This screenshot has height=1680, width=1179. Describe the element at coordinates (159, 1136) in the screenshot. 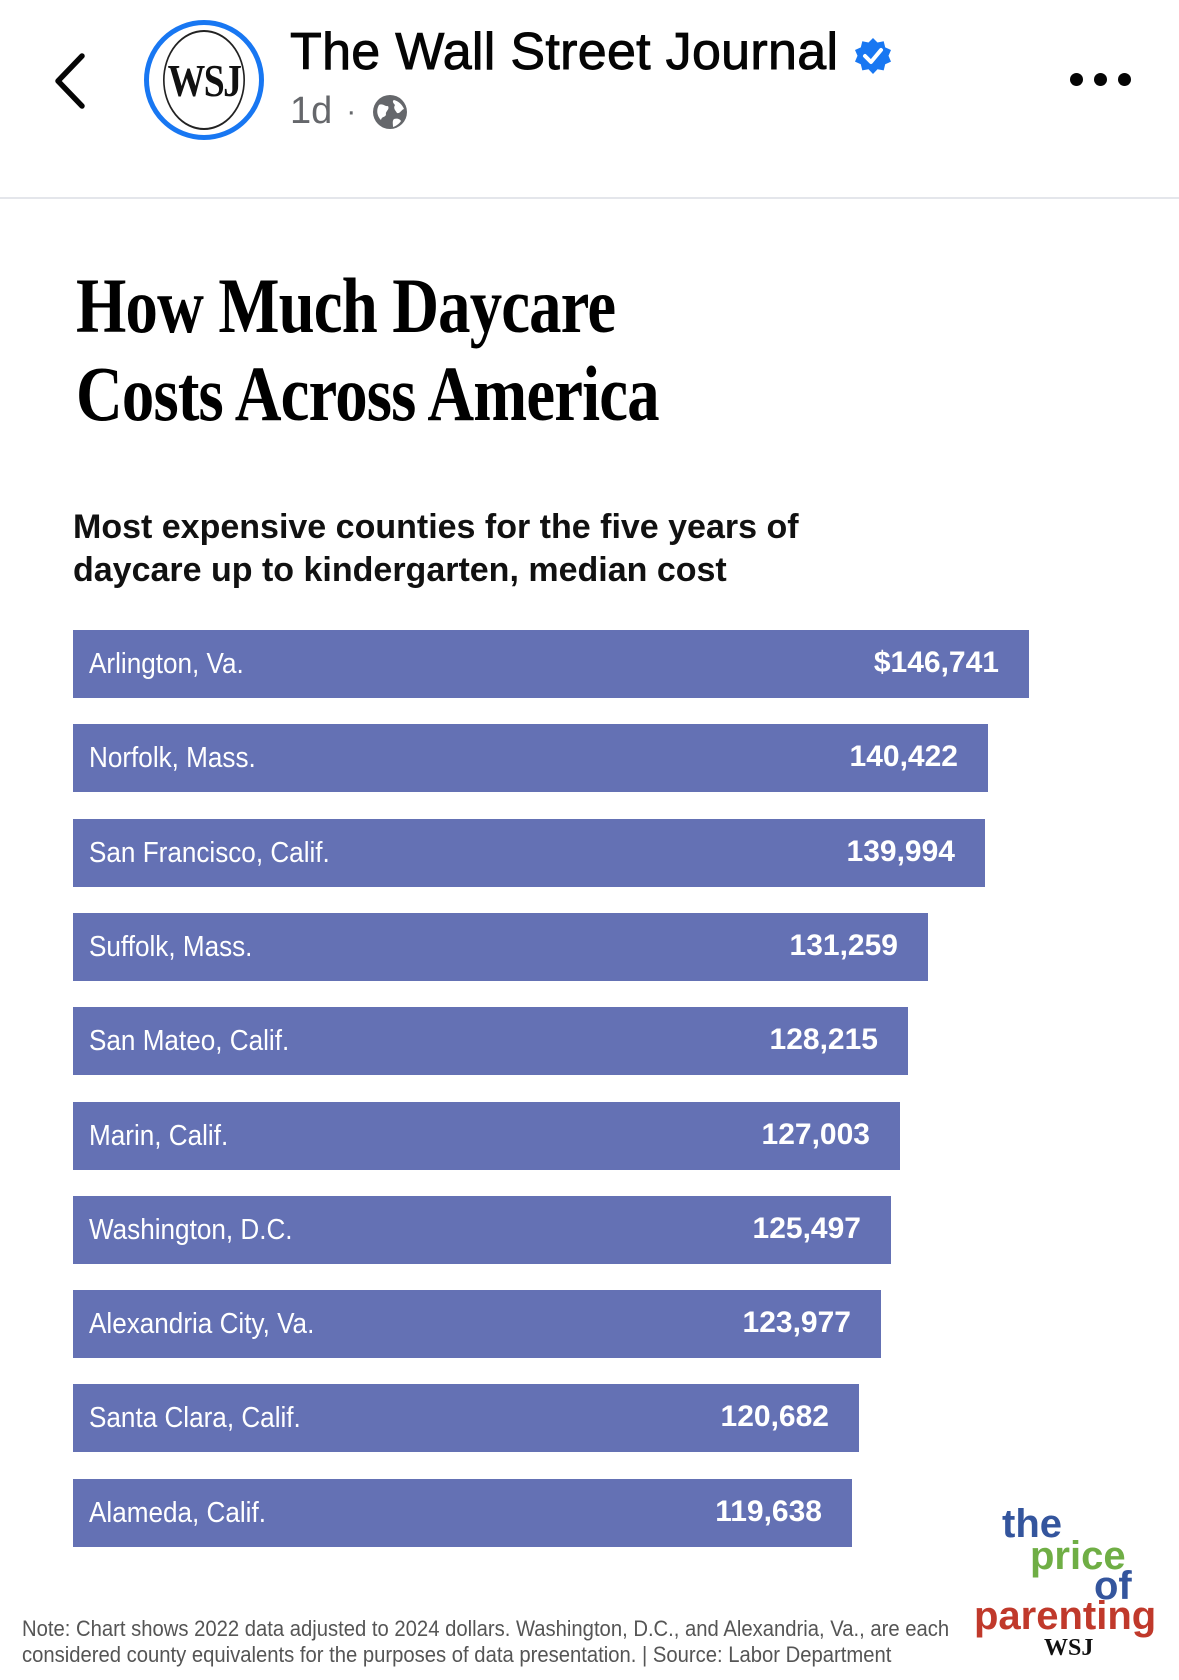

I see `bar-category-label: Marin, Calif.` at that location.